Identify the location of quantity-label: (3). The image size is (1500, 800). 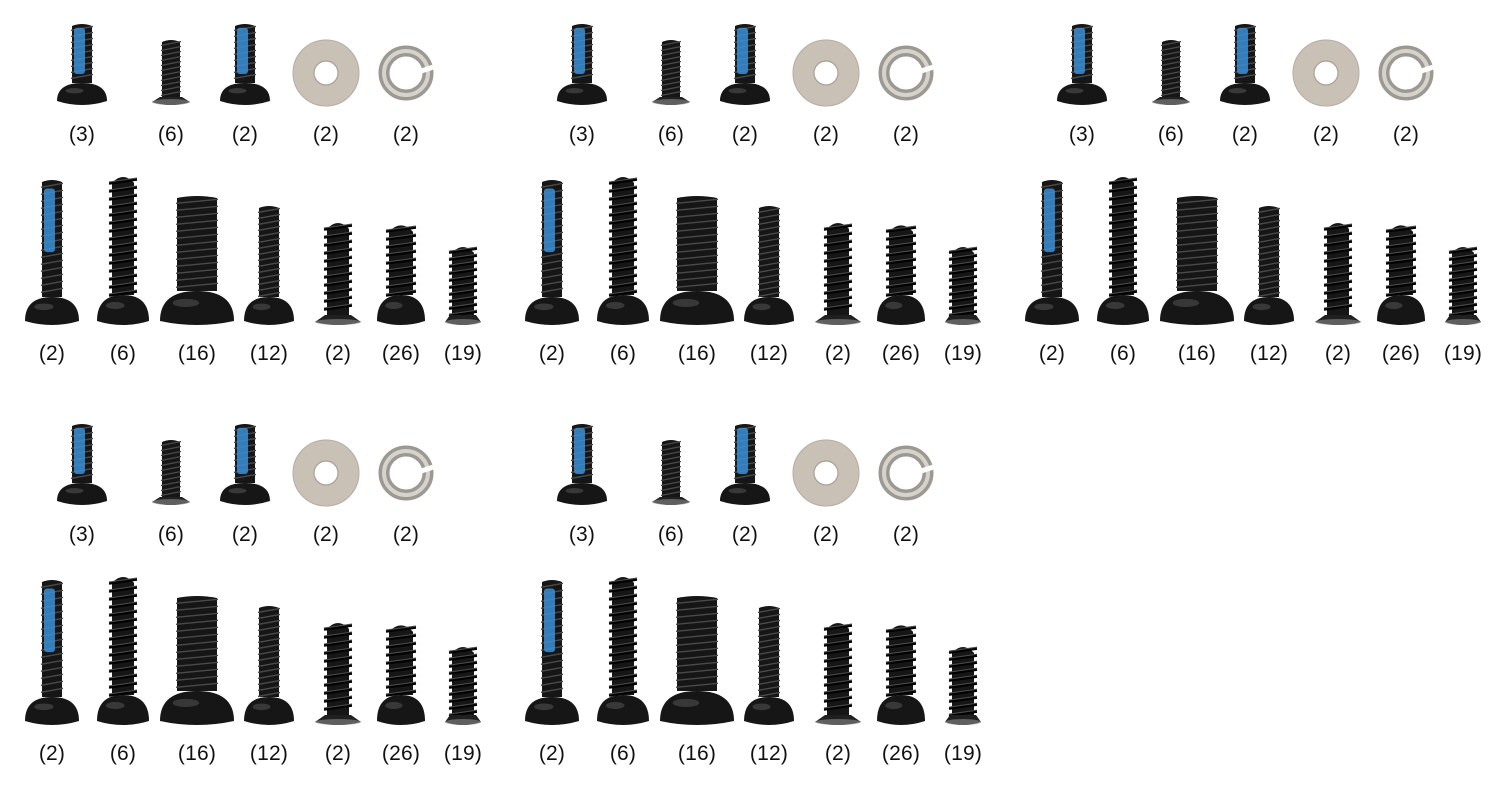
(582, 534).